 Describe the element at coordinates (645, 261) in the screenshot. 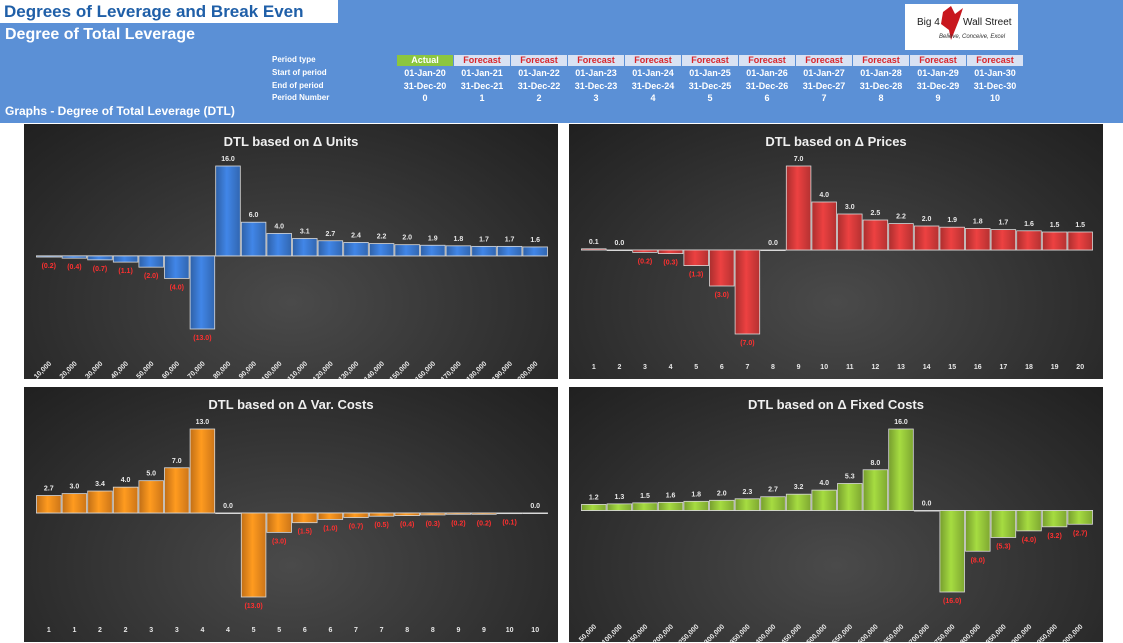

I see `data-label: (0.2)` at that location.